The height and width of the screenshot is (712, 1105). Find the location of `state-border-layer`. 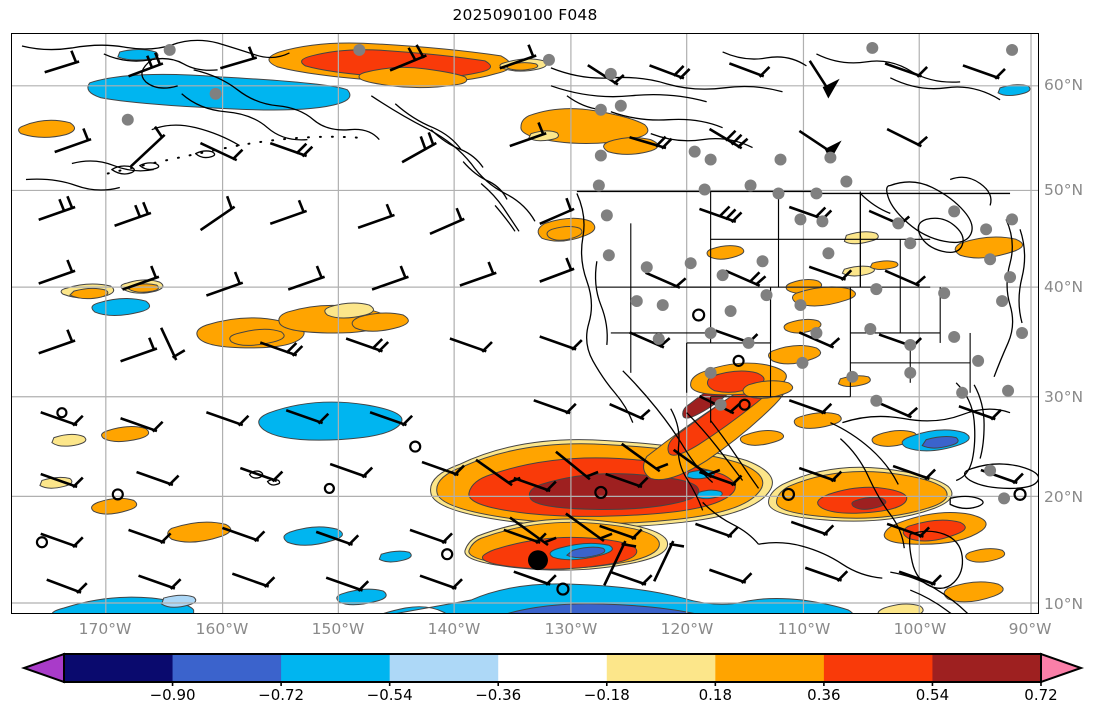

state-border-layer is located at coordinates (783, 307).